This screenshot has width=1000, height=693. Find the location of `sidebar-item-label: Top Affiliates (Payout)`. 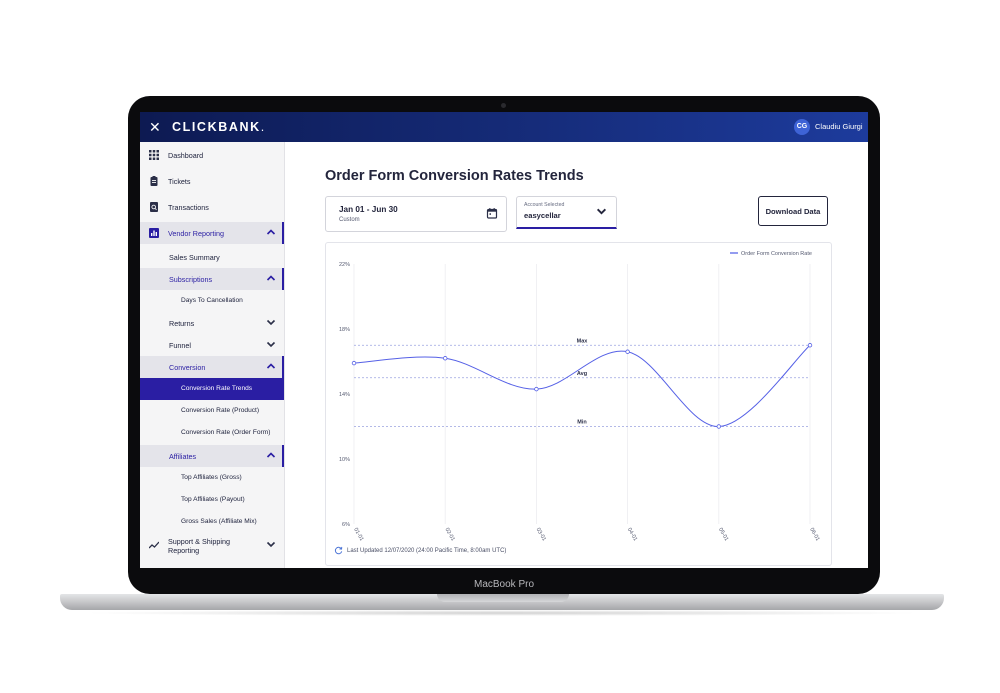

sidebar-item-label: Top Affiliates (Payout) is located at coordinates (213, 499).